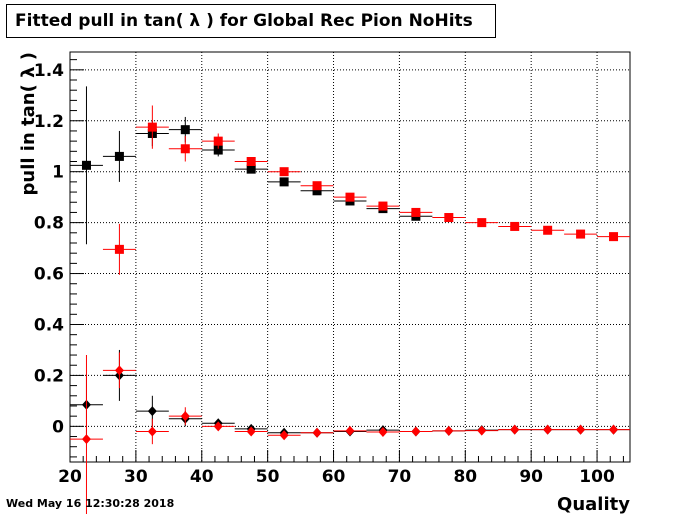 The image size is (700, 514). I want to click on y-tick-label: 0.6, so click(49, 275).